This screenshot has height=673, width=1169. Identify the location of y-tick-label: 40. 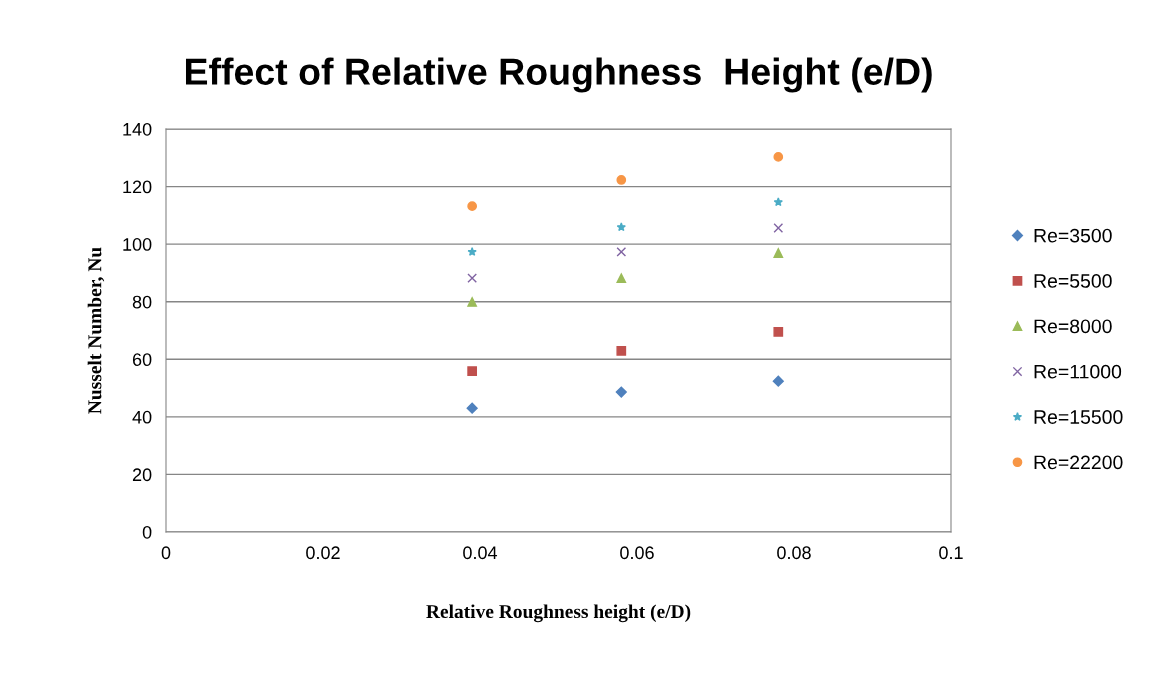
(142, 417).